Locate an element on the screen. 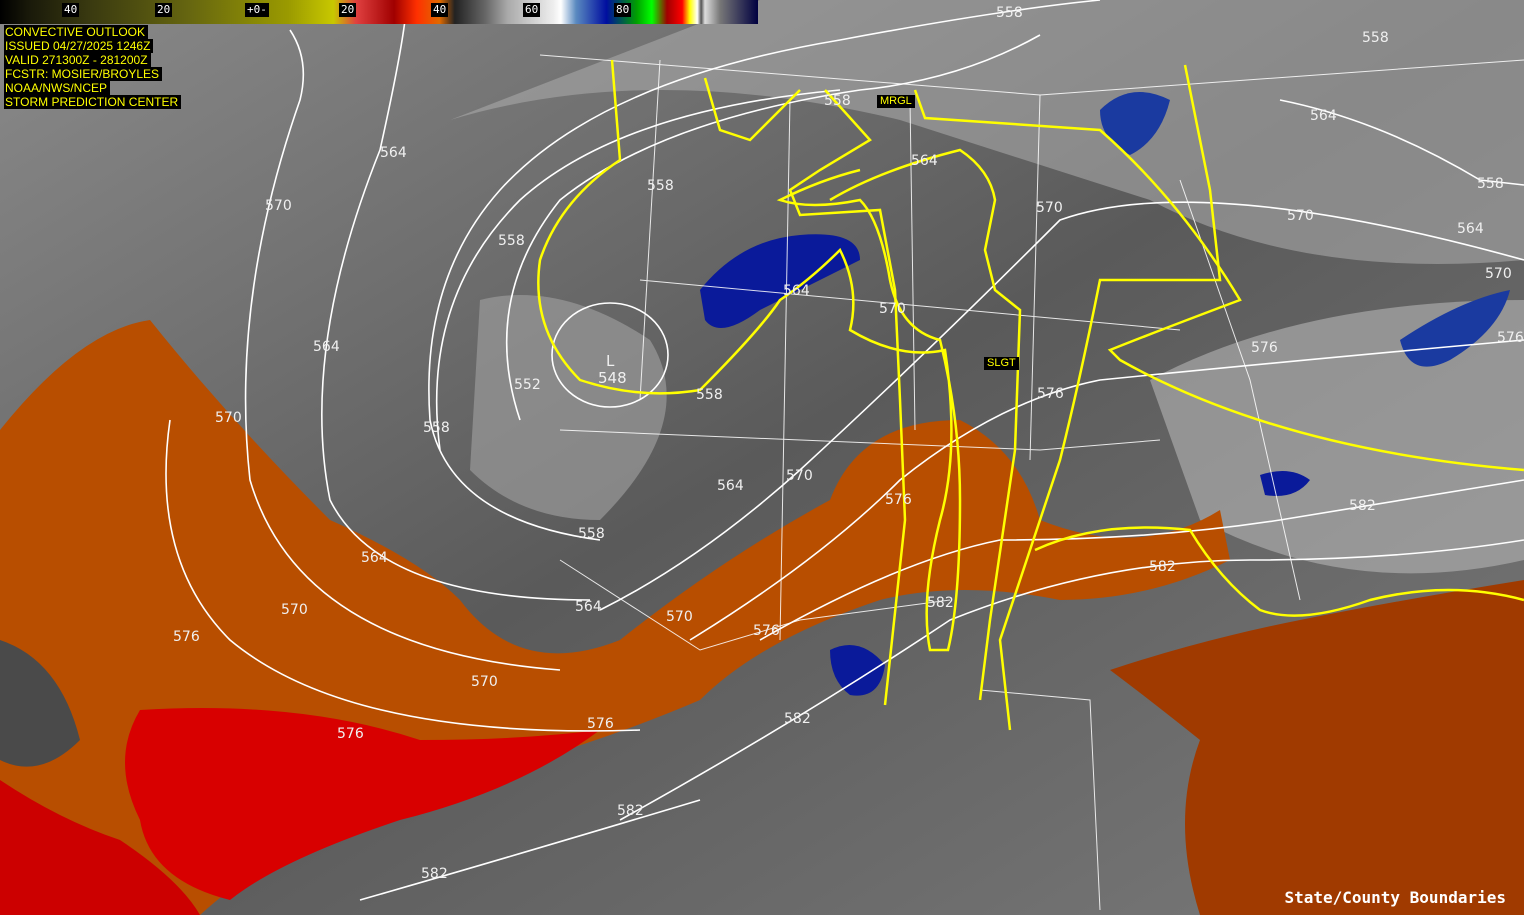 This screenshot has width=1524, height=915. scale-label: +0- is located at coordinates (257, 10).